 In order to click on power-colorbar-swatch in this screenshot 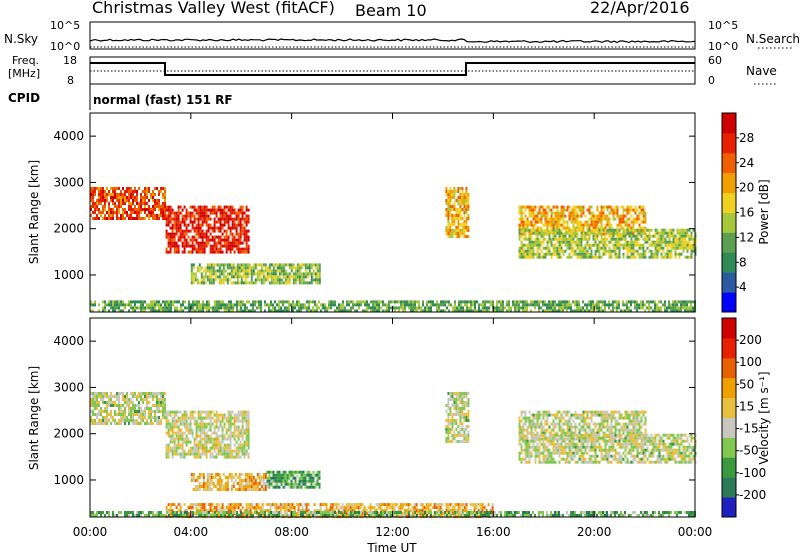, I will do `click(729, 143)`.